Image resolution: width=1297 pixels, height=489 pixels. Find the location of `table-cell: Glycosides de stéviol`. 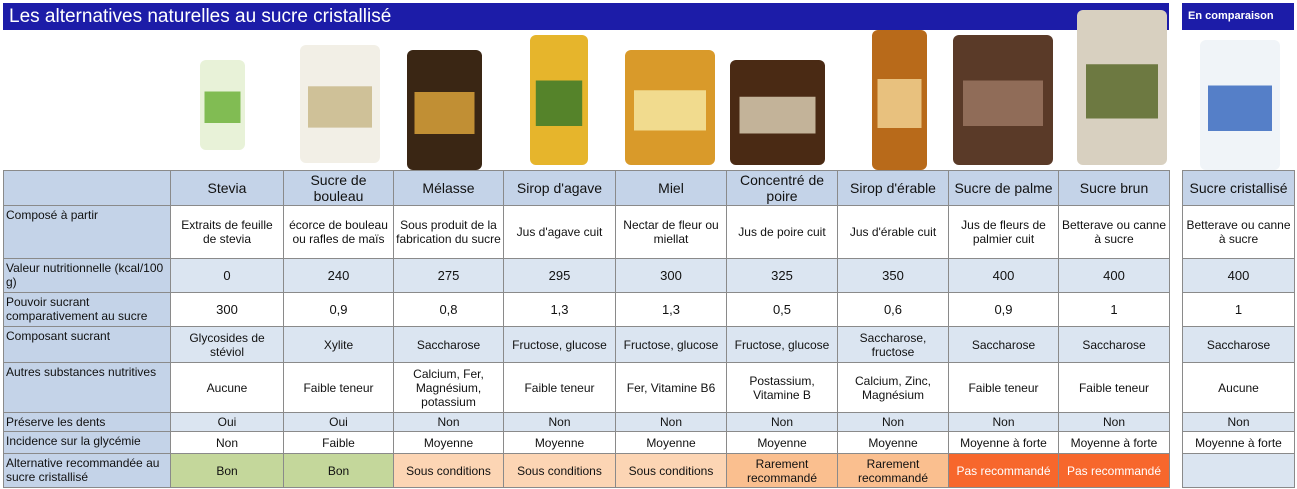

table-cell: Glycosides de stéviol is located at coordinates (227, 344).